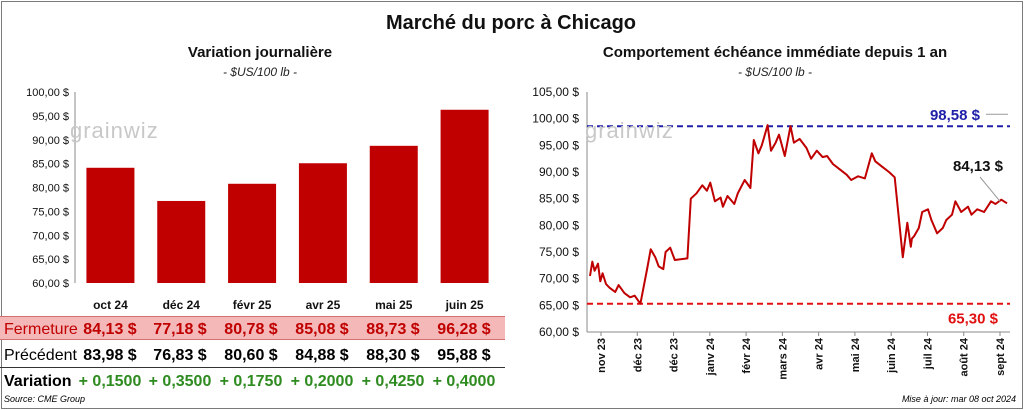 The height and width of the screenshot is (410, 1024). Describe the element at coordinates (928, 353) in the screenshot. I see `x-tick-label: juil 24` at that location.